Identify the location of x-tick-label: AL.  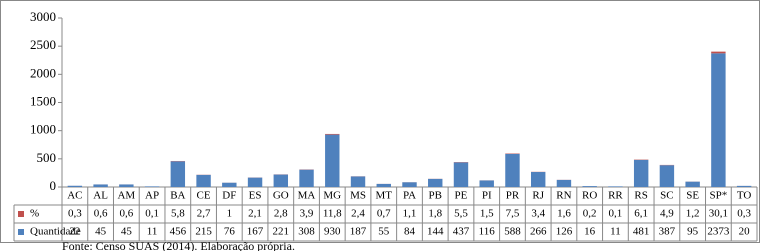
(100, 196).